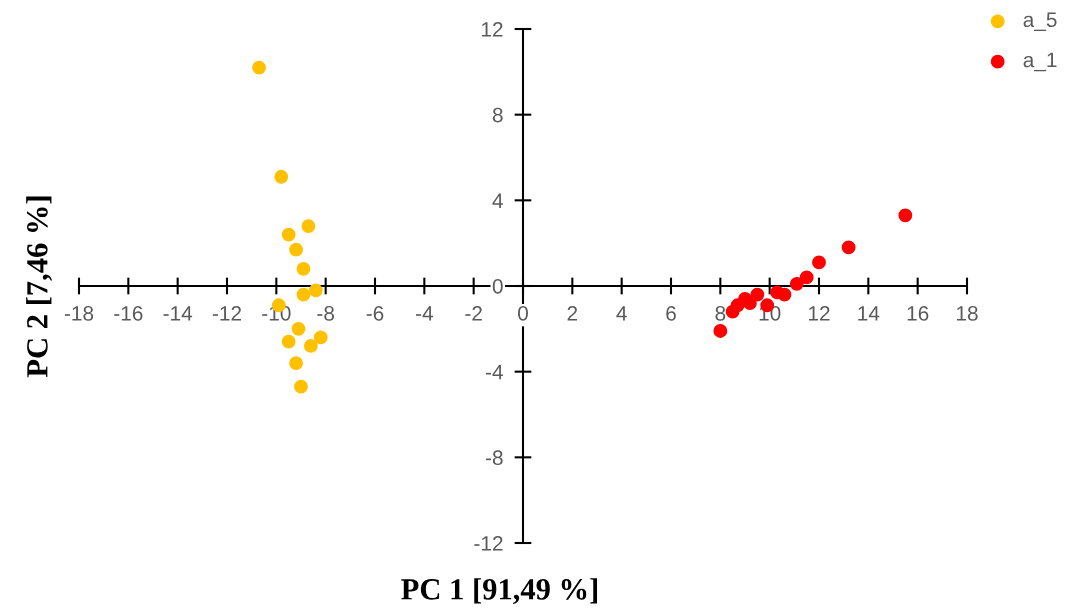  Describe the element at coordinates (227, 313) in the screenshot. I see `x-tick-label: -12` at that location.